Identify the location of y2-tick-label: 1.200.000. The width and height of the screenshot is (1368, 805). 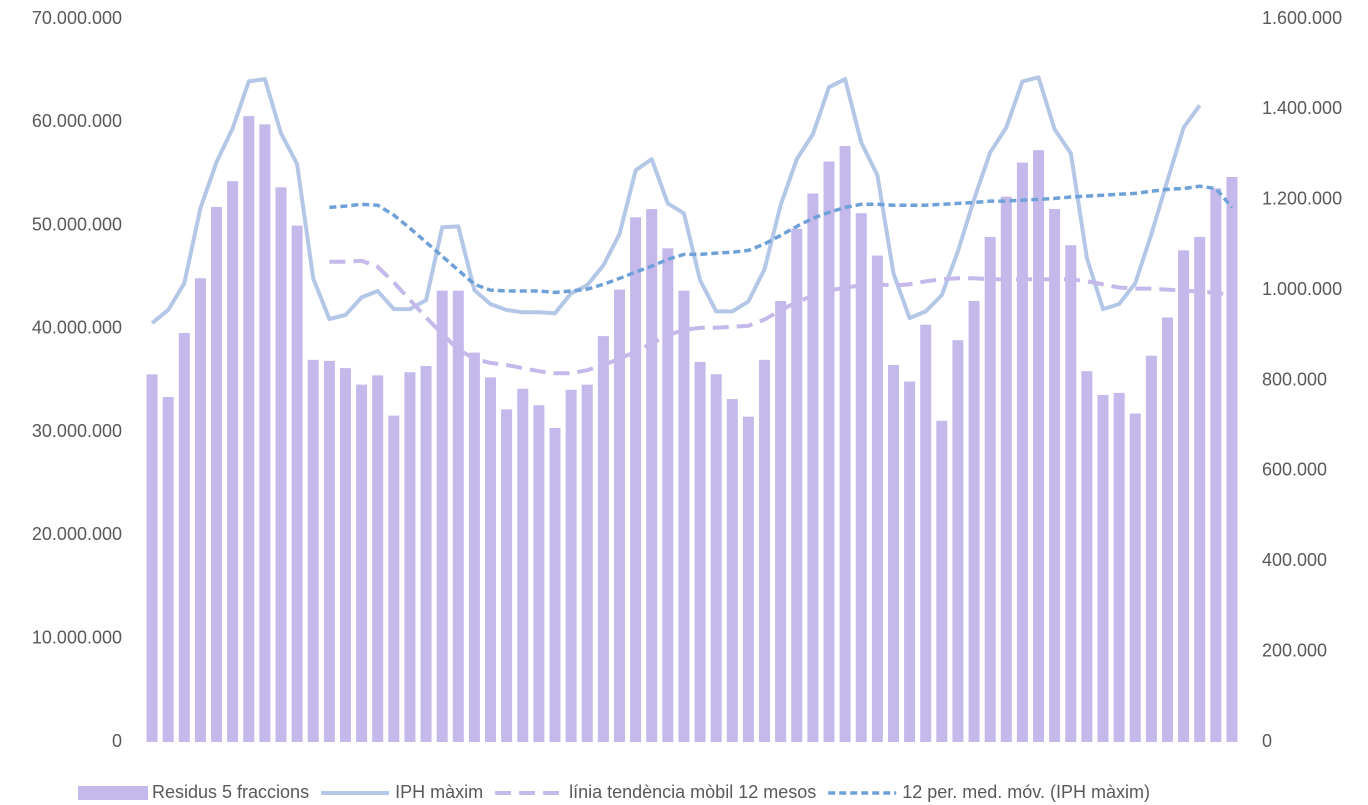
(1302, 199).